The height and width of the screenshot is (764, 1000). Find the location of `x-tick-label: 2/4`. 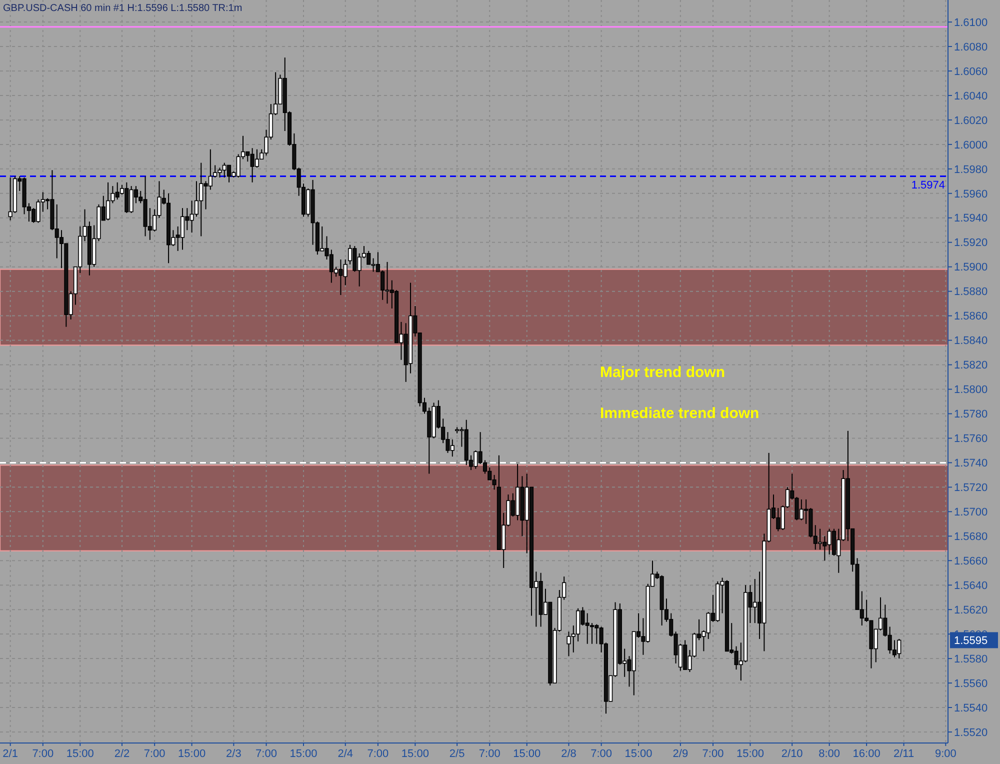

x-tick-label: 2/4 is located at coordinates (346, 754).